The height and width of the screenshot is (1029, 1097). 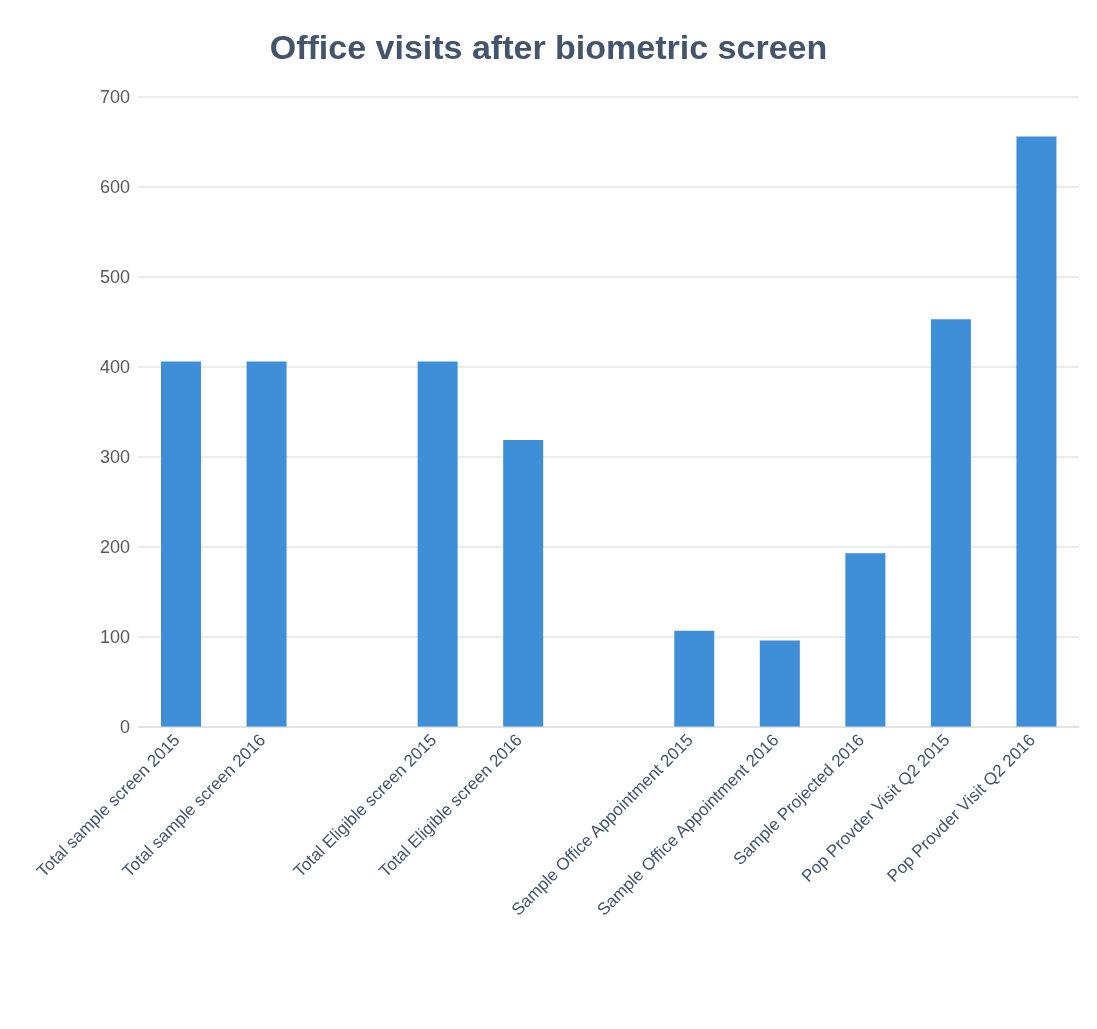 I want to click on y-tick-label: 400, so click(x=114, y=367).